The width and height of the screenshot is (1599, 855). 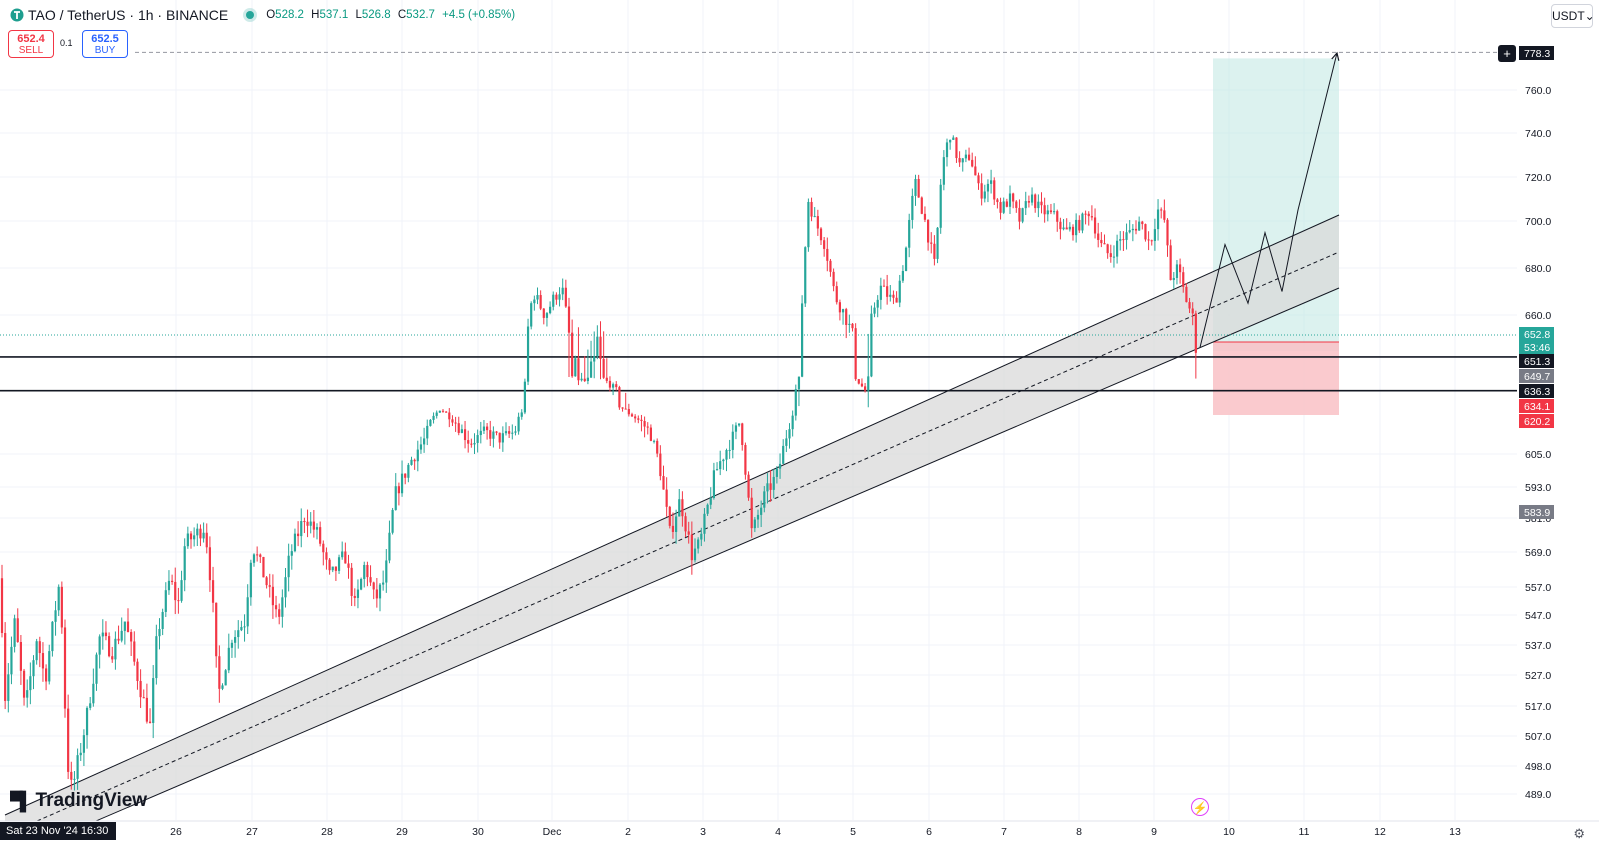 I want to click on buy-price: 652.5, so click(x=105, y=39).